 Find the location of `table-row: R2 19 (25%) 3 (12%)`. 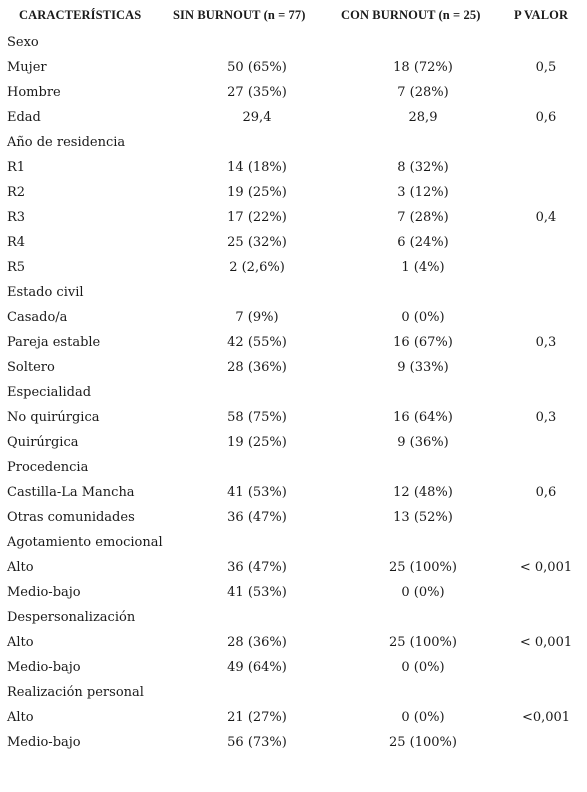

table-row: R2 19 (25%) 3 (12%) is located at coordinates (293, 192).